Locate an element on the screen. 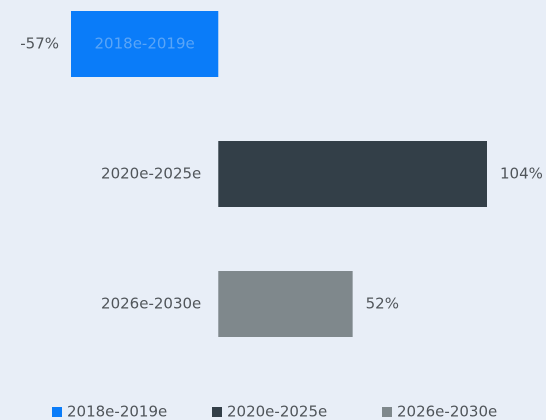 Image resolution: width=546 pixels, height=420 pixels. category-label: 2018e-2019e is located at coordinates (145, 44).